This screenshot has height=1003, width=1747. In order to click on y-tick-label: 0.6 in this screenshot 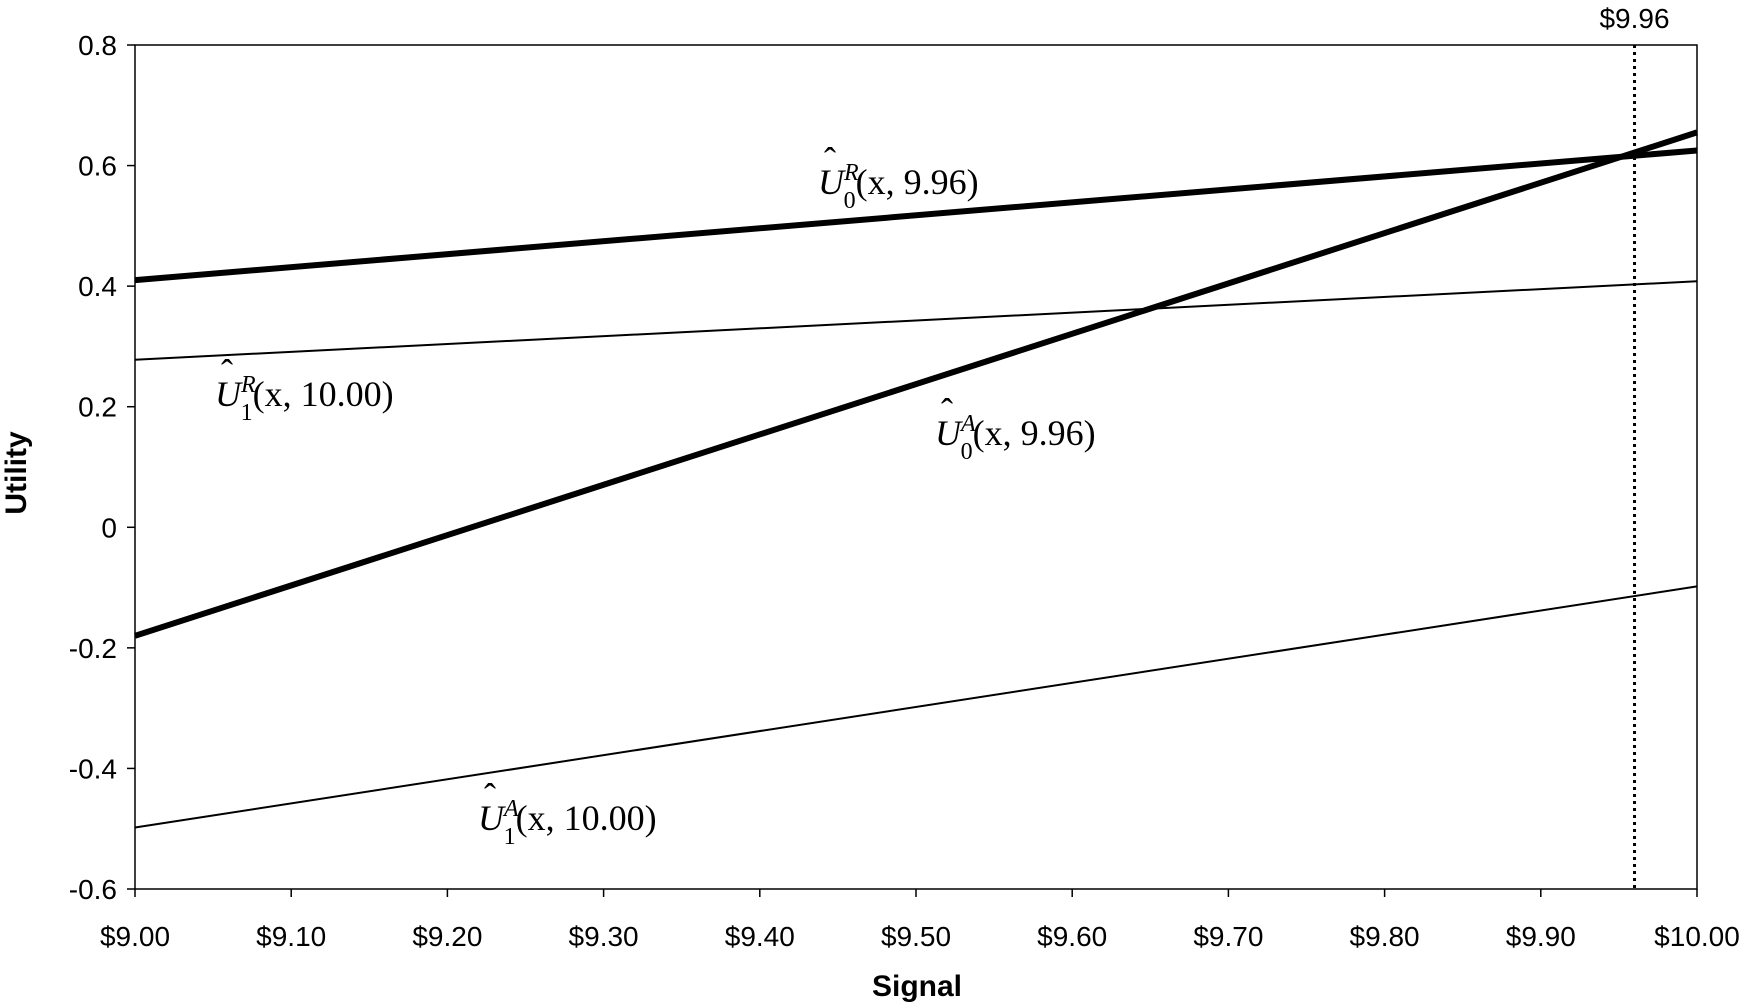, I will do `click(97, 166)`.